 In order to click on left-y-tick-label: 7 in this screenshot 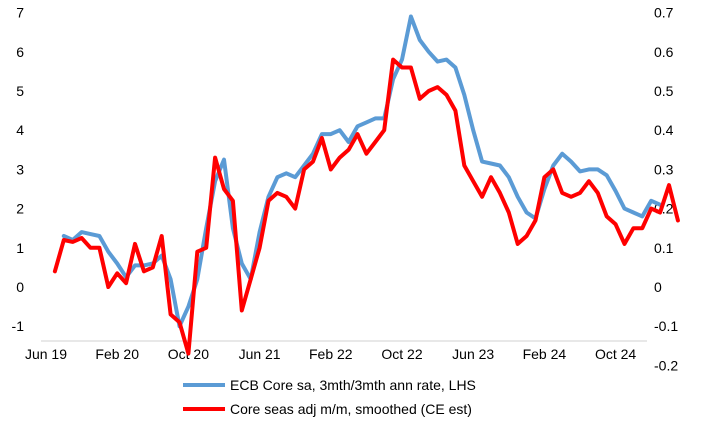, I will do `click(20, 13)`.